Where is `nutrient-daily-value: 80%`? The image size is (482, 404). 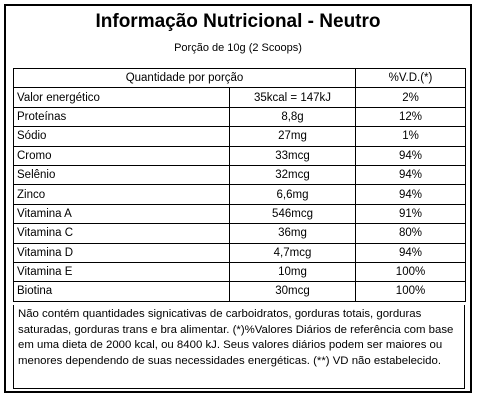
nutrient-daily-value: 80% is located at coordinates (411, 233).